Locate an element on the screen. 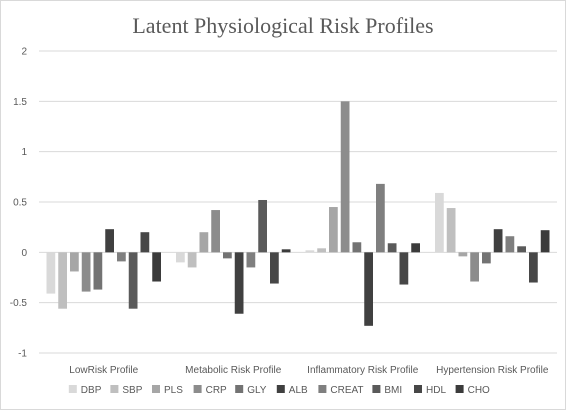 Image resolution: width=566 pixels, height=410 pixels. legend-item: BMI is located at coordinates (387, 390).